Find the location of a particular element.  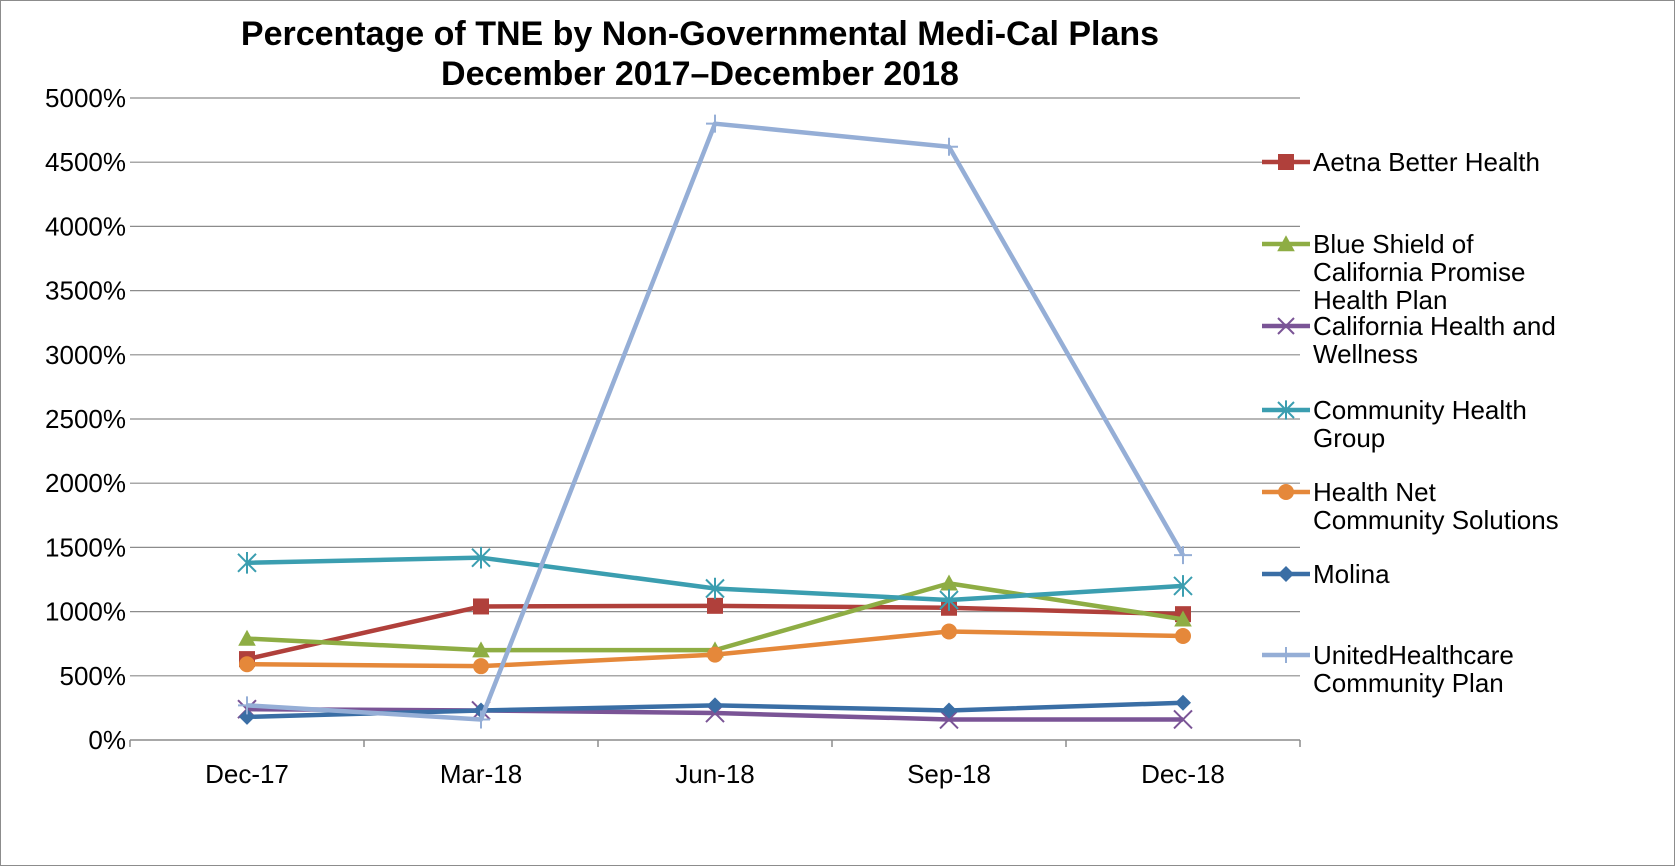

legend-label: Community Solutions is located at coordinates (1436, 520).